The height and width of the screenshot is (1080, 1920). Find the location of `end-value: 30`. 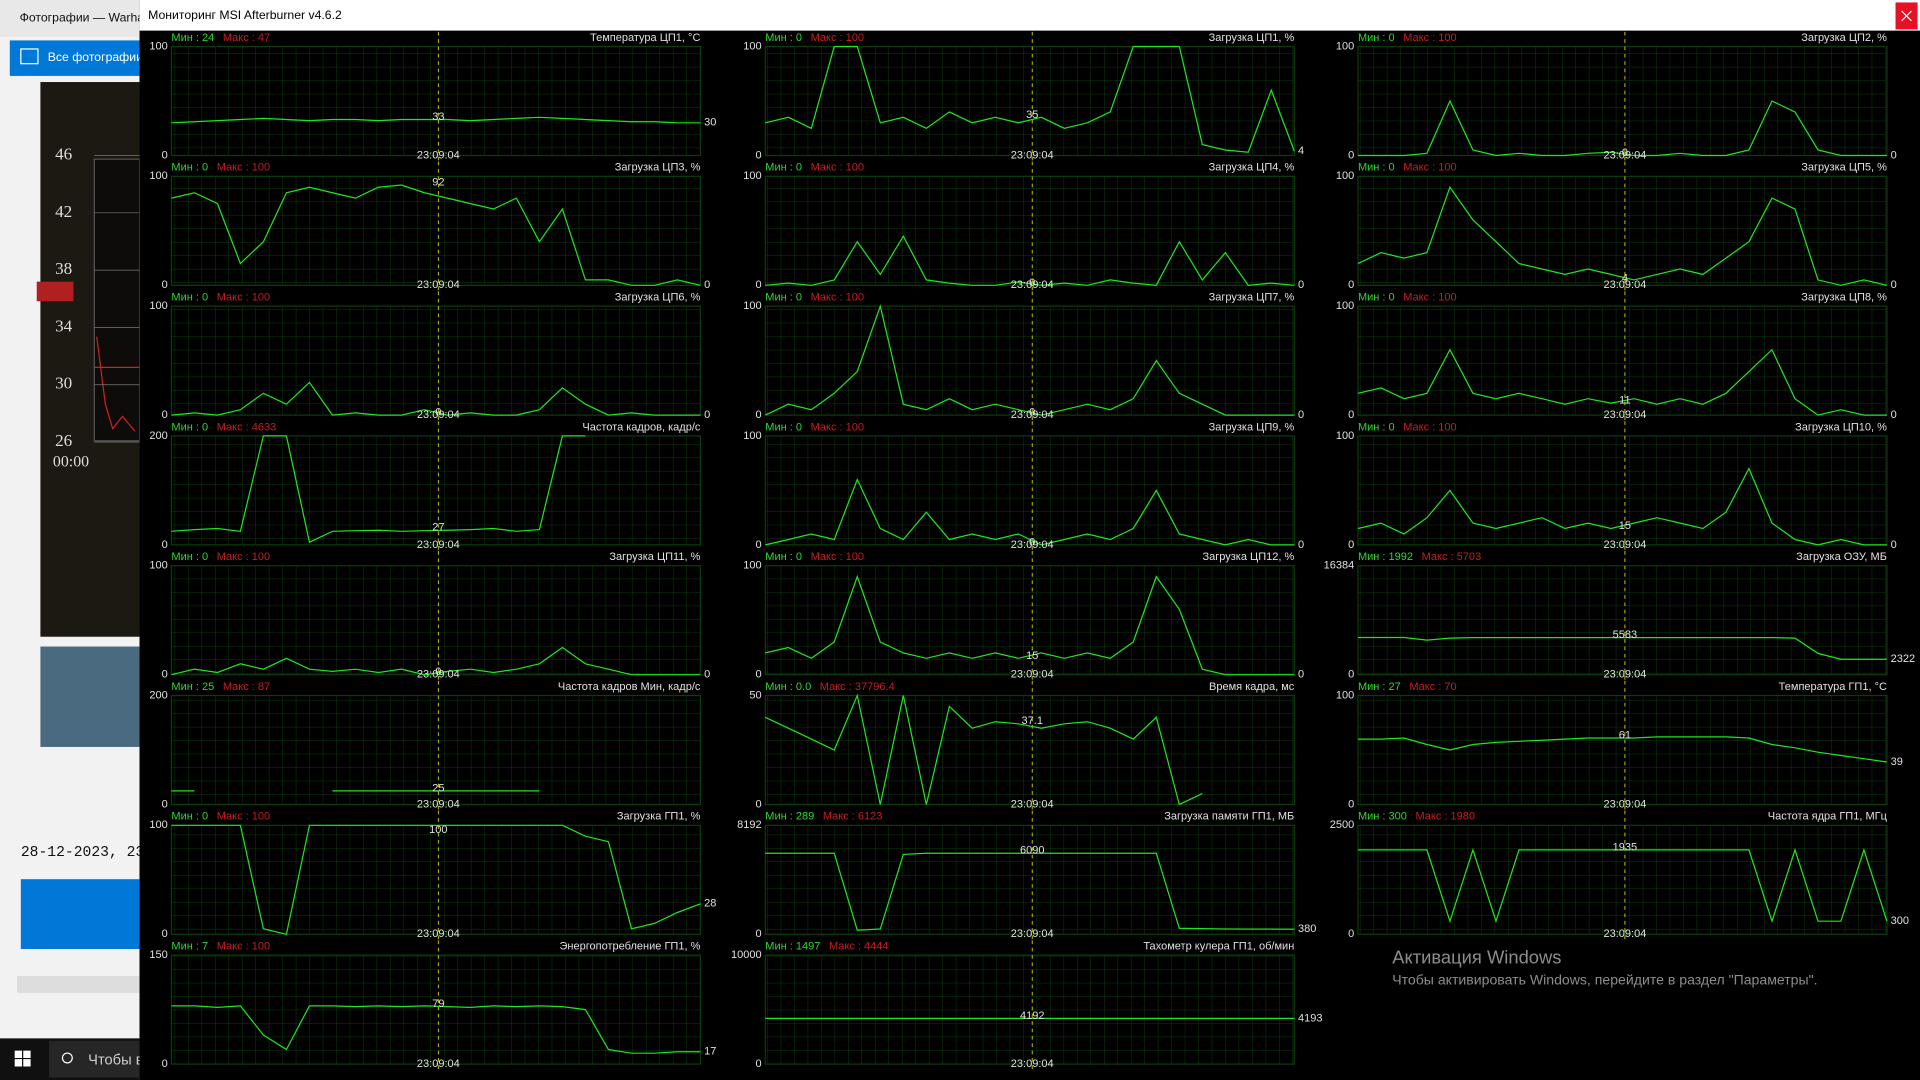

end-value: 30 is located at coordinates (710, 123).